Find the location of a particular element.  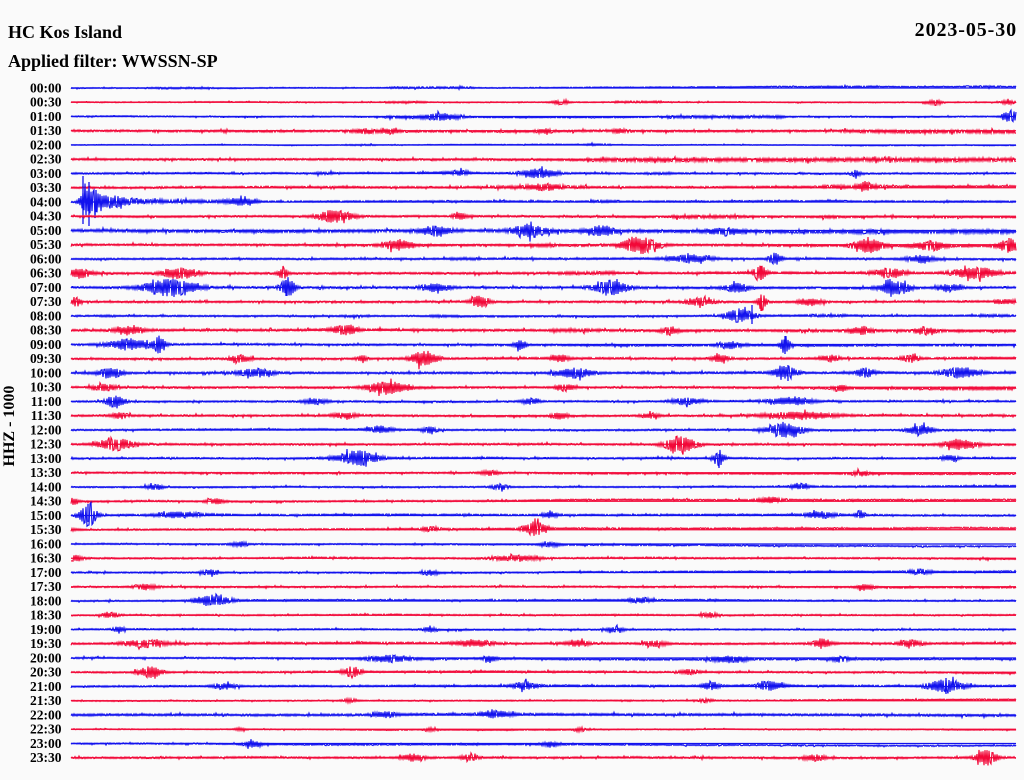

svg-text: 08:00 is located at coordinates (46, 315).